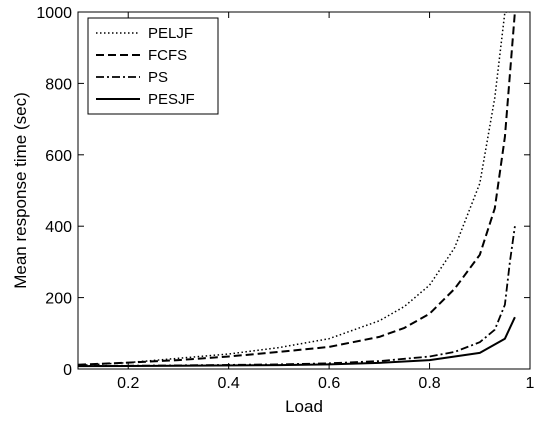 The image size is (539, 424). What do you see at coordinates (158, 77) in the screenshot?
I see `legend-label-ps: PS` at bounding box center [158, 77].